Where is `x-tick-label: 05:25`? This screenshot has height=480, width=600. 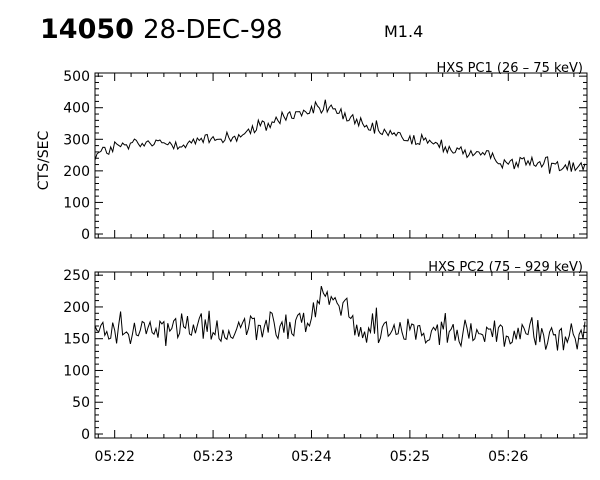 x-tick-label: 05:25 is located at coordinates (410, 457).